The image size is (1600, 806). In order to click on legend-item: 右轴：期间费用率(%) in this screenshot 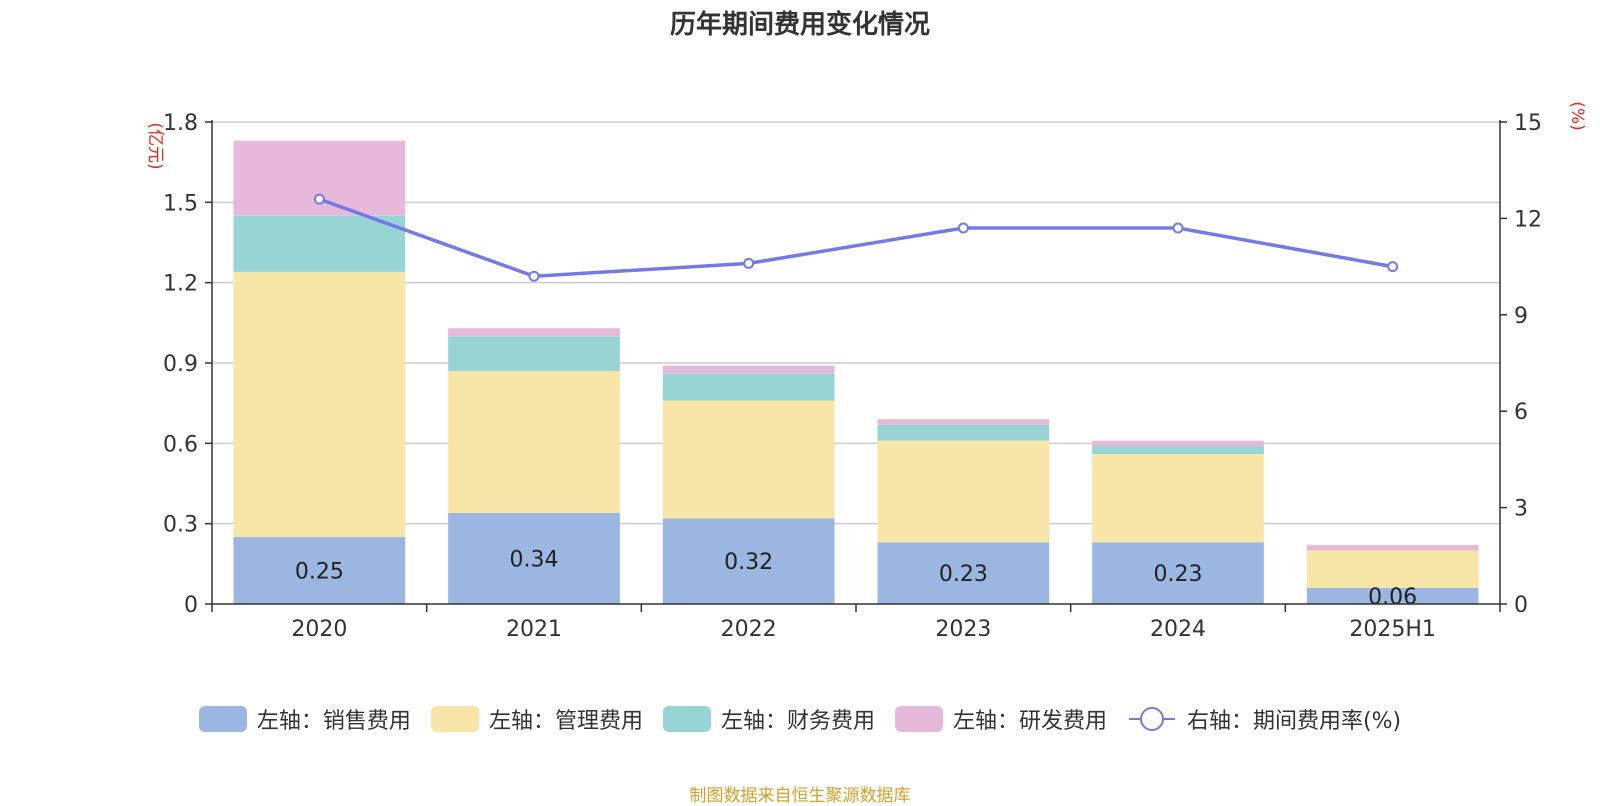, I will do `click(1264, 719)`.